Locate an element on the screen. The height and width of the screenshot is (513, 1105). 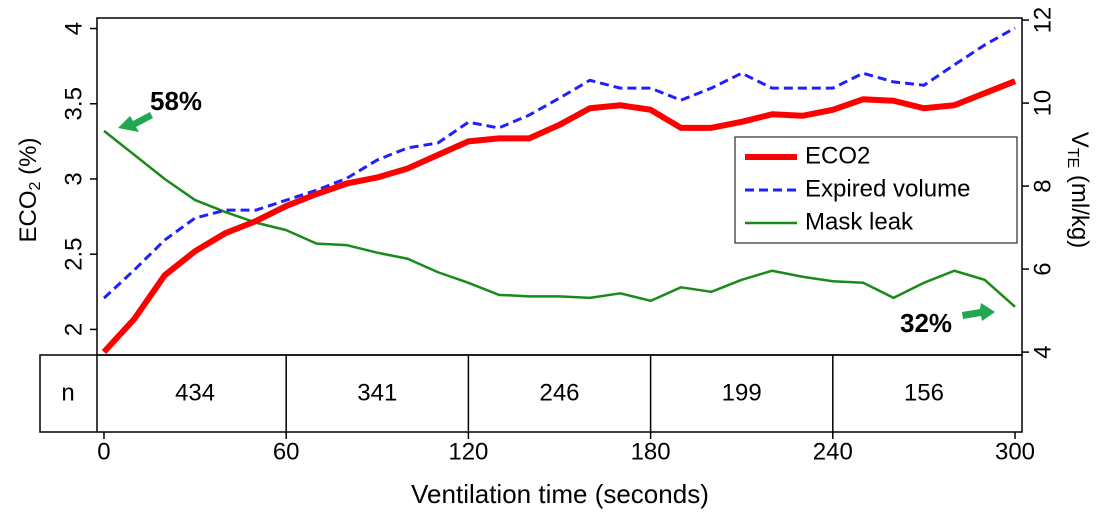
x-axis-label: Ventilation time (seconds) is located at coordinates (560, 494).